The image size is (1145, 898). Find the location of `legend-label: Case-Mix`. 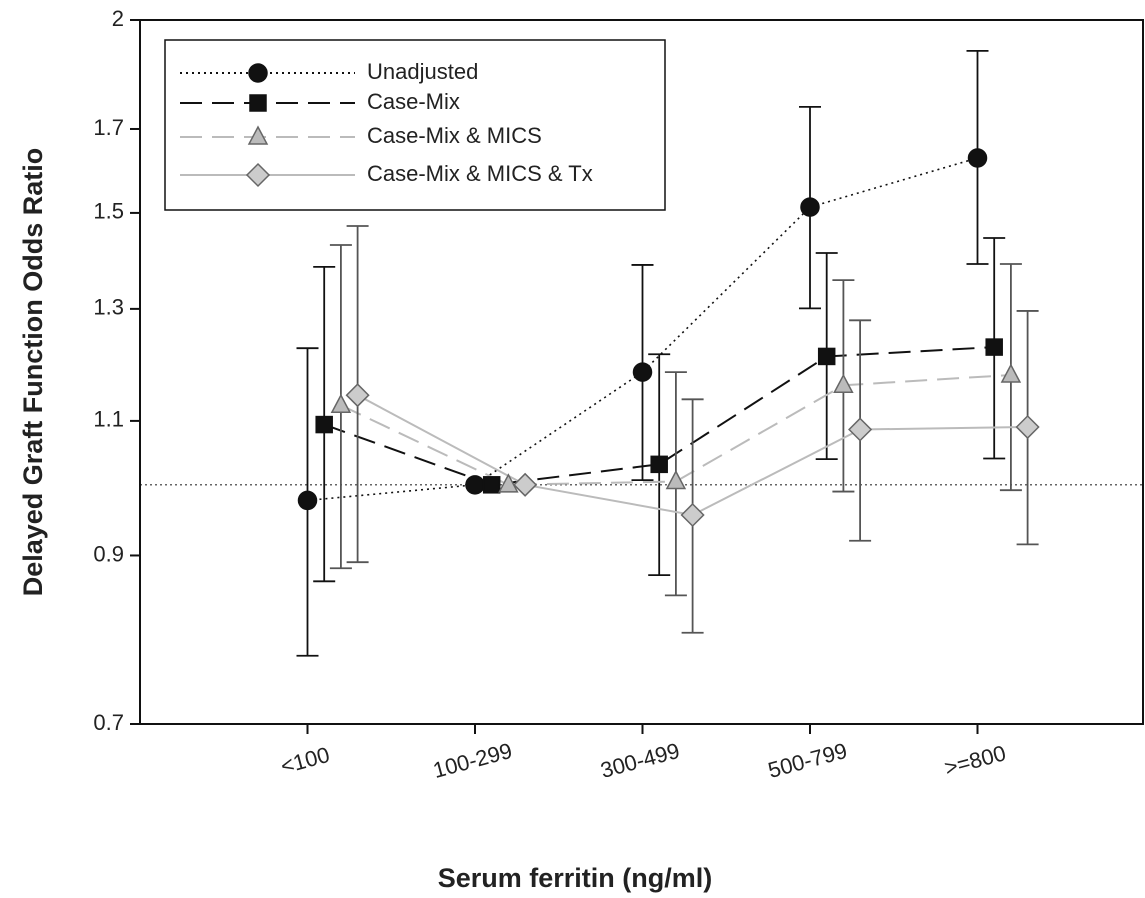

legend-label: Case-Mix is located at coordinates (413, 101).